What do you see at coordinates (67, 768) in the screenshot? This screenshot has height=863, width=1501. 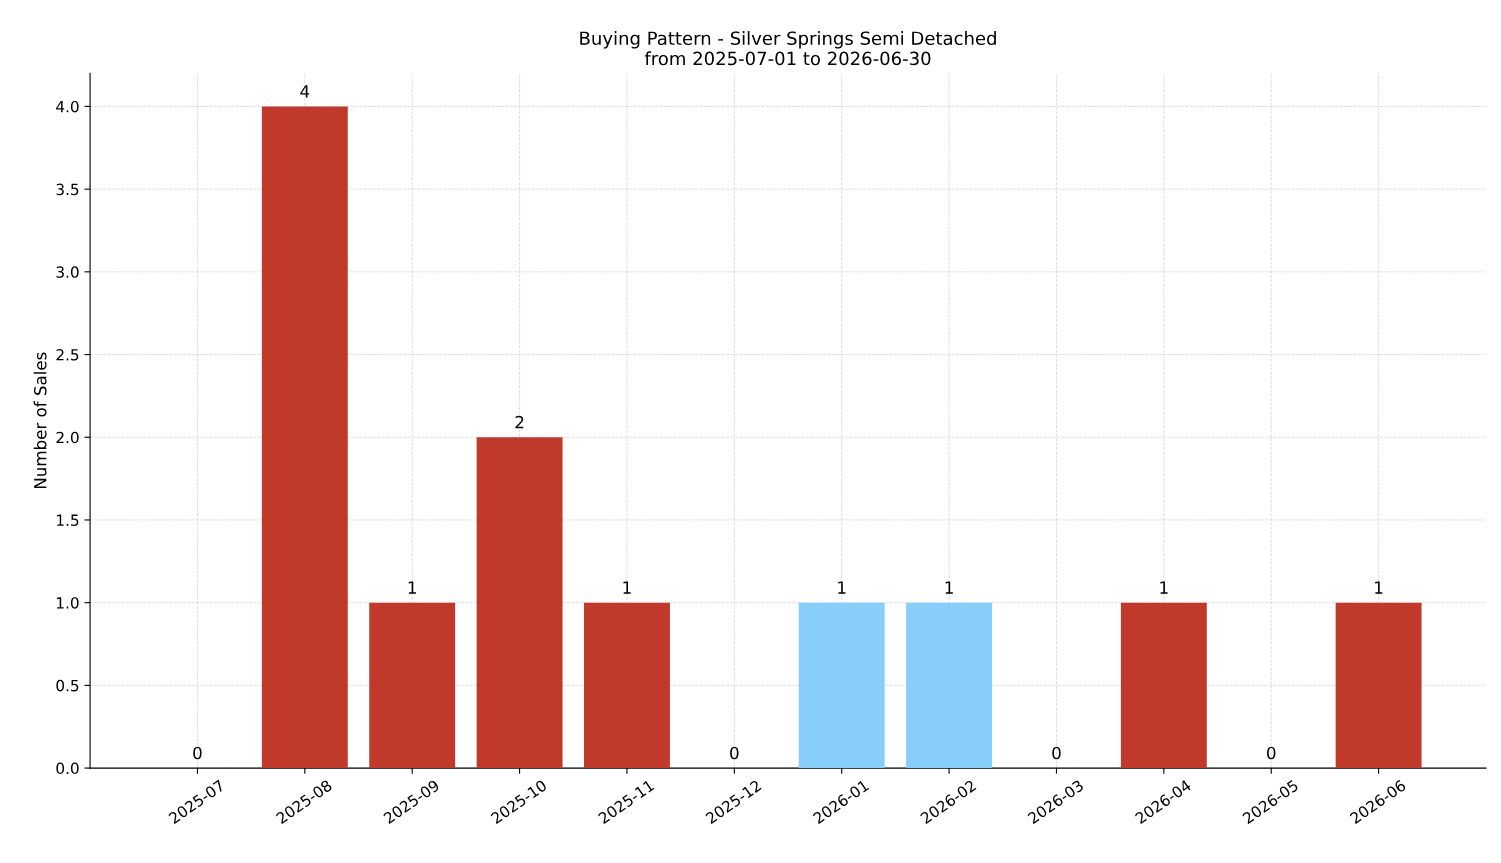 I see `y-tick-label: 0.0` at bounding box center [67, 768].